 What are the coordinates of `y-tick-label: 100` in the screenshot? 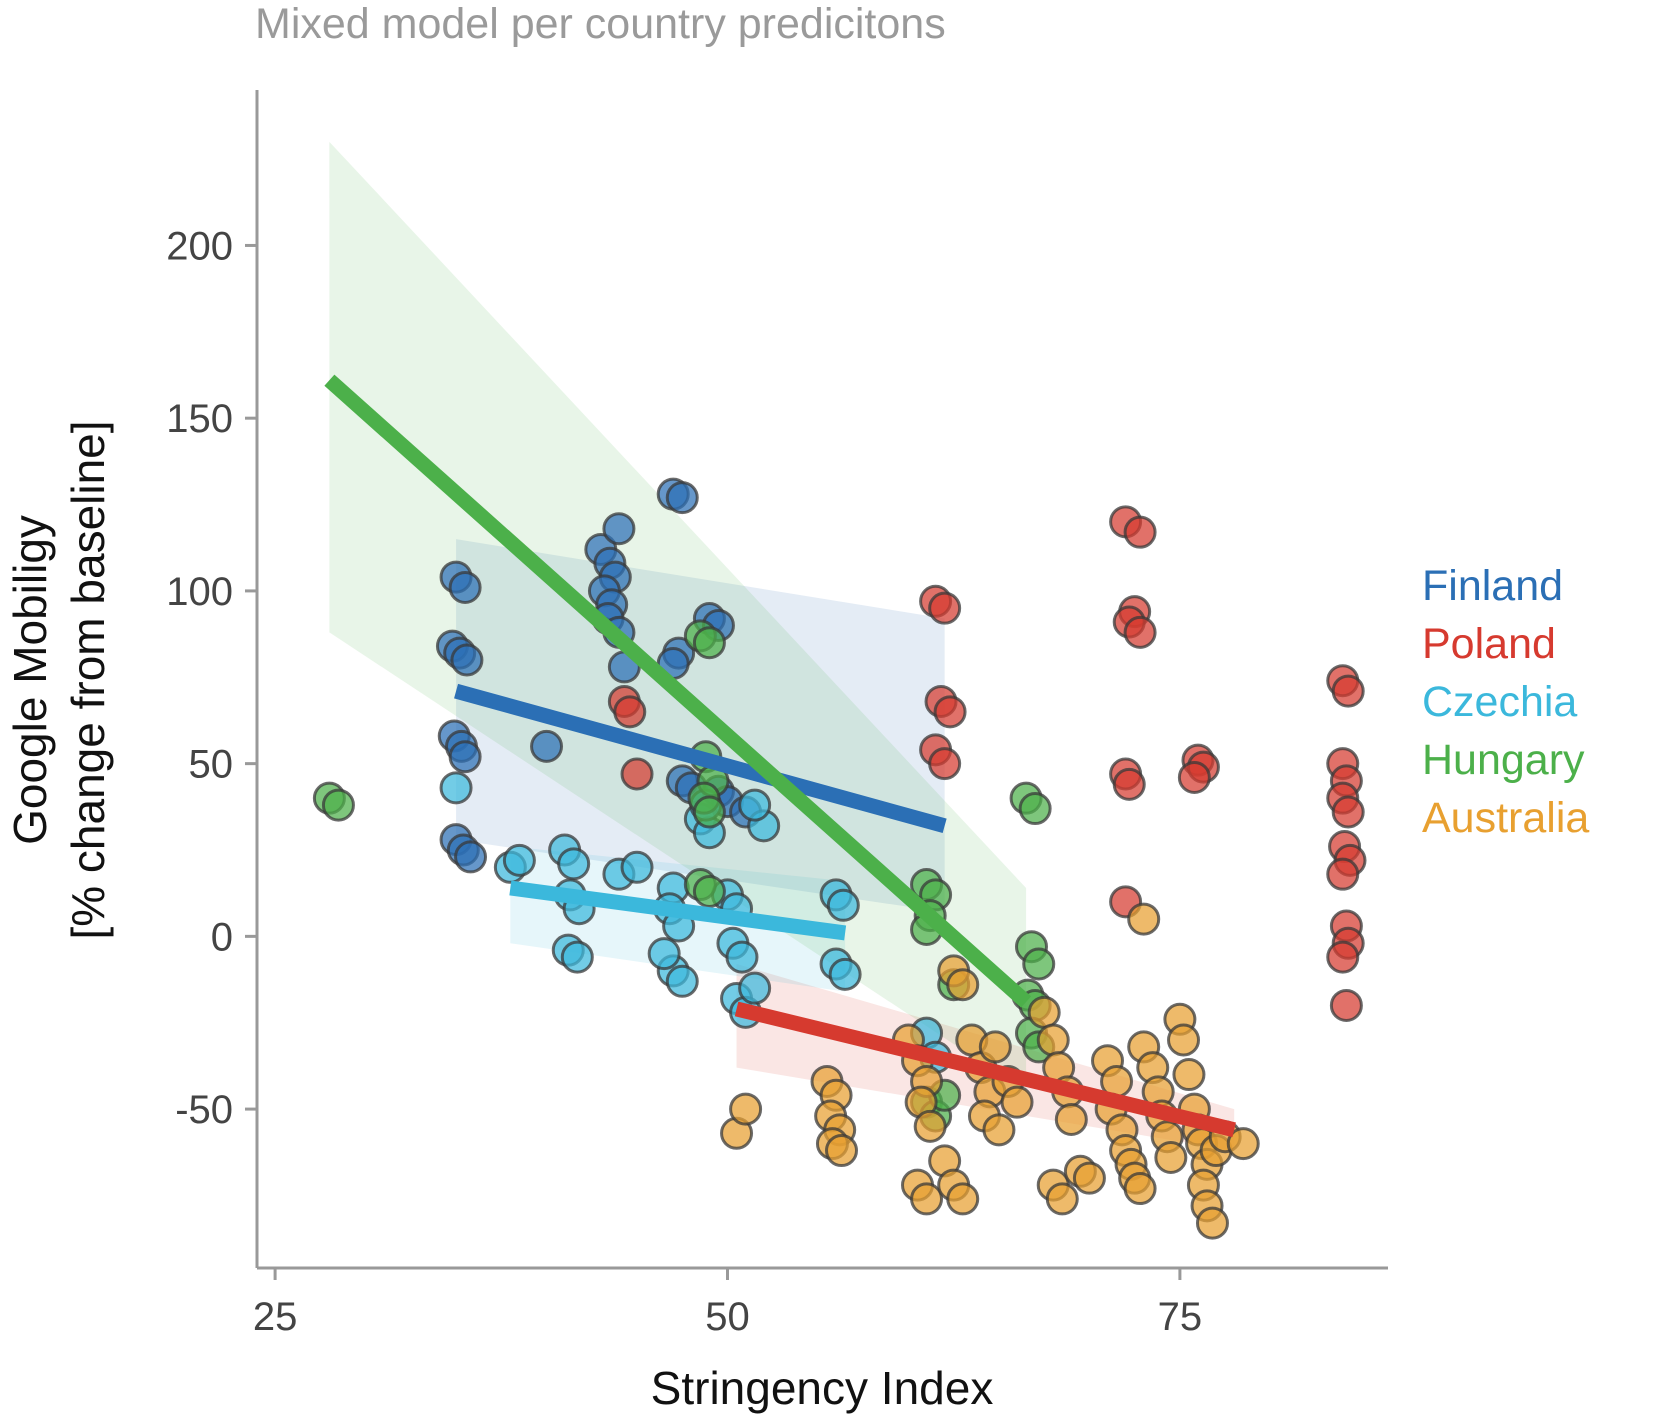 It's located at (199, 592).